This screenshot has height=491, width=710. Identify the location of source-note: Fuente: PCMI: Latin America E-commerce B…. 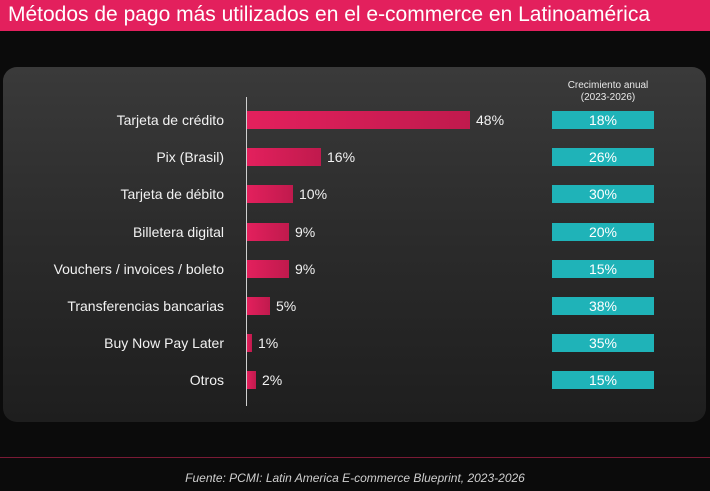
(355, 478).